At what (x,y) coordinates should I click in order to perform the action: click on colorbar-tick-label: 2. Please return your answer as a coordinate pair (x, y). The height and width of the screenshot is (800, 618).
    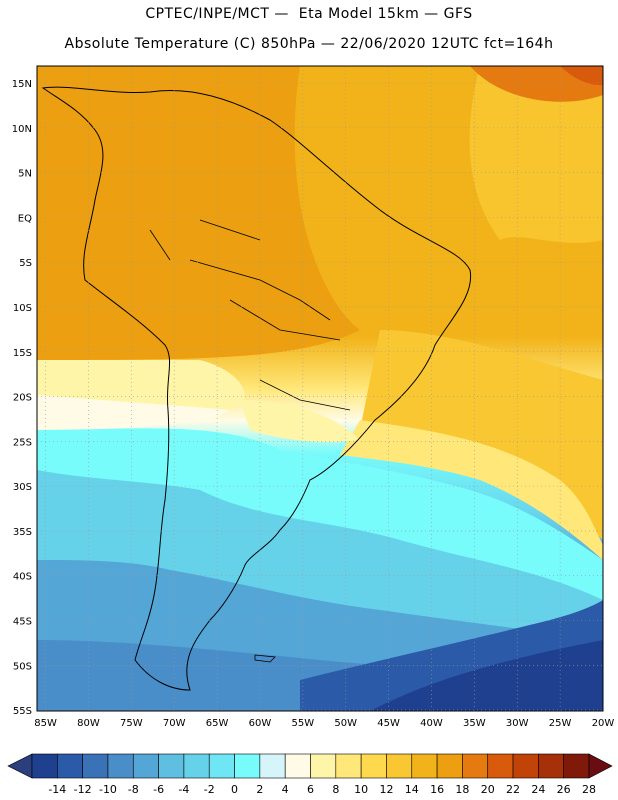
    Looking at the image, I should click on (259, 789).